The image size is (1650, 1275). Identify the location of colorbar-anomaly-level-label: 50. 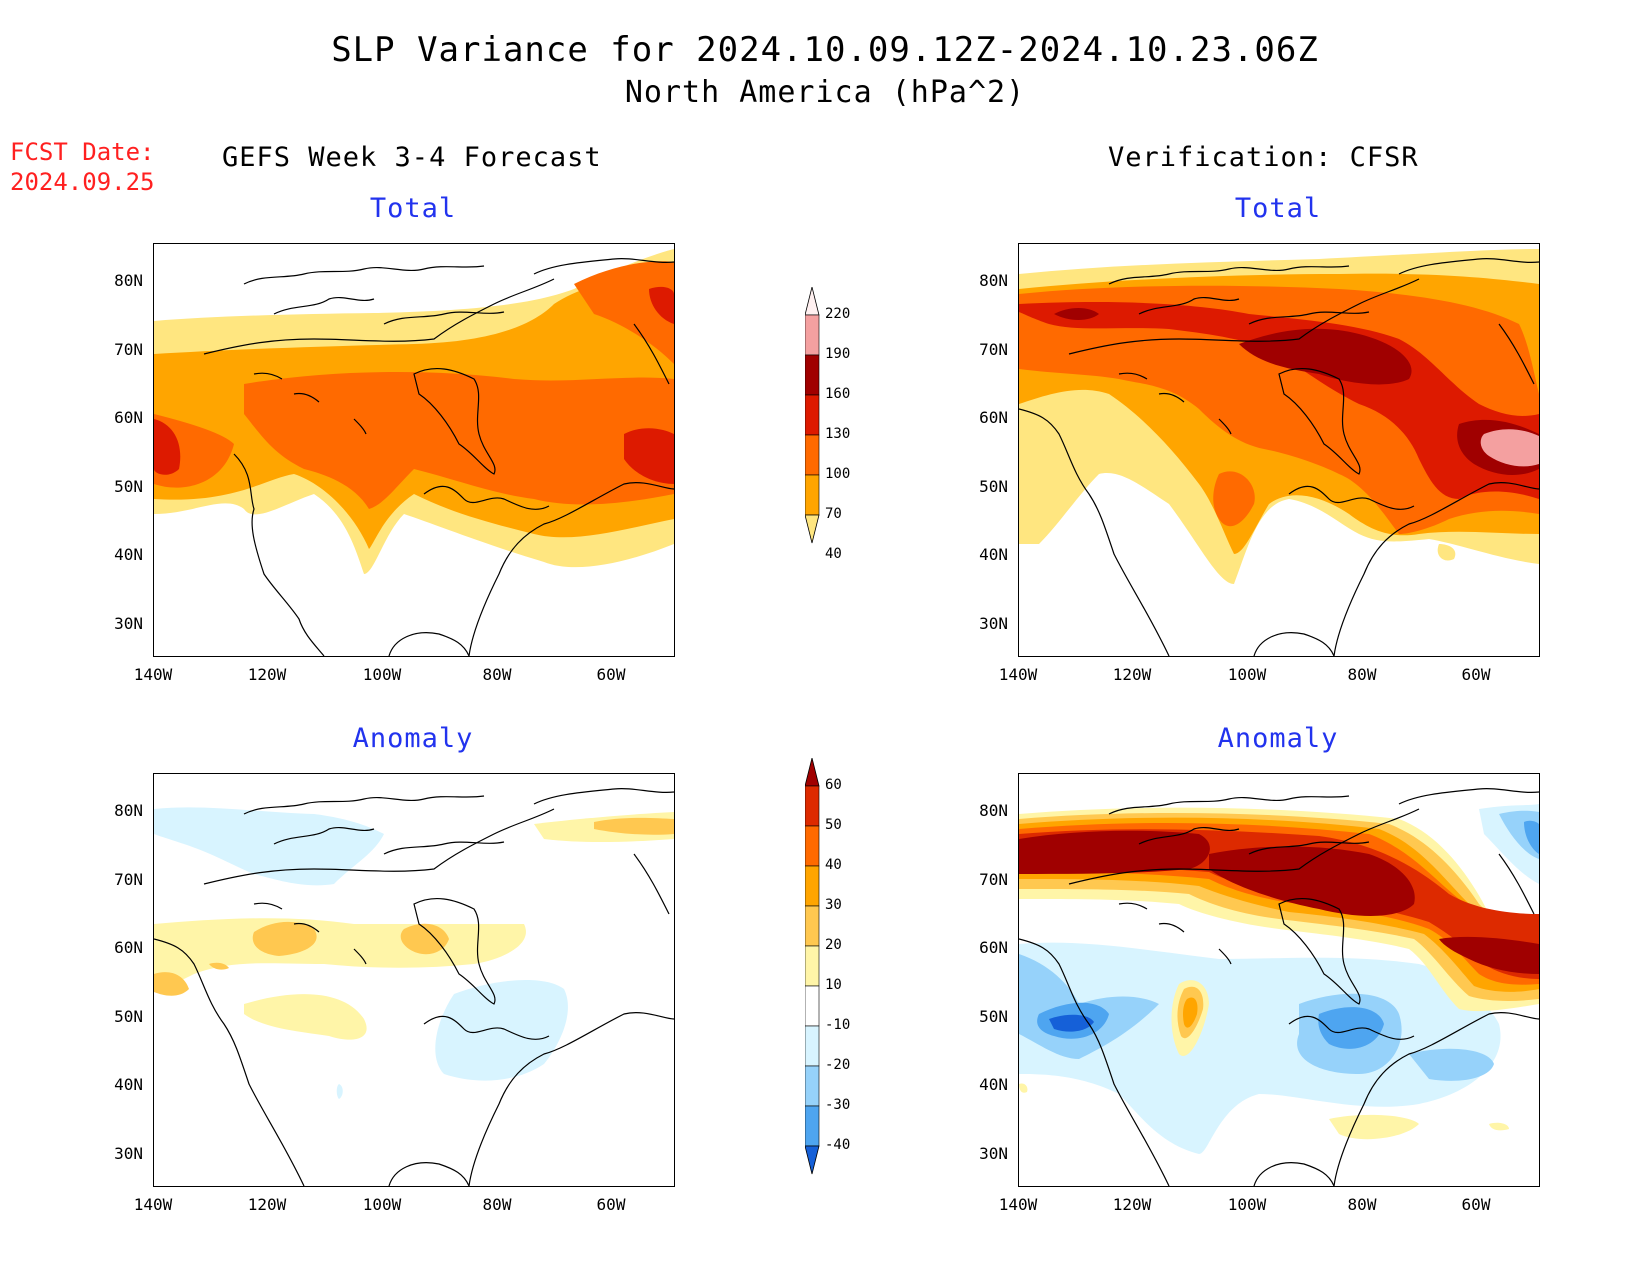
(833, 825).